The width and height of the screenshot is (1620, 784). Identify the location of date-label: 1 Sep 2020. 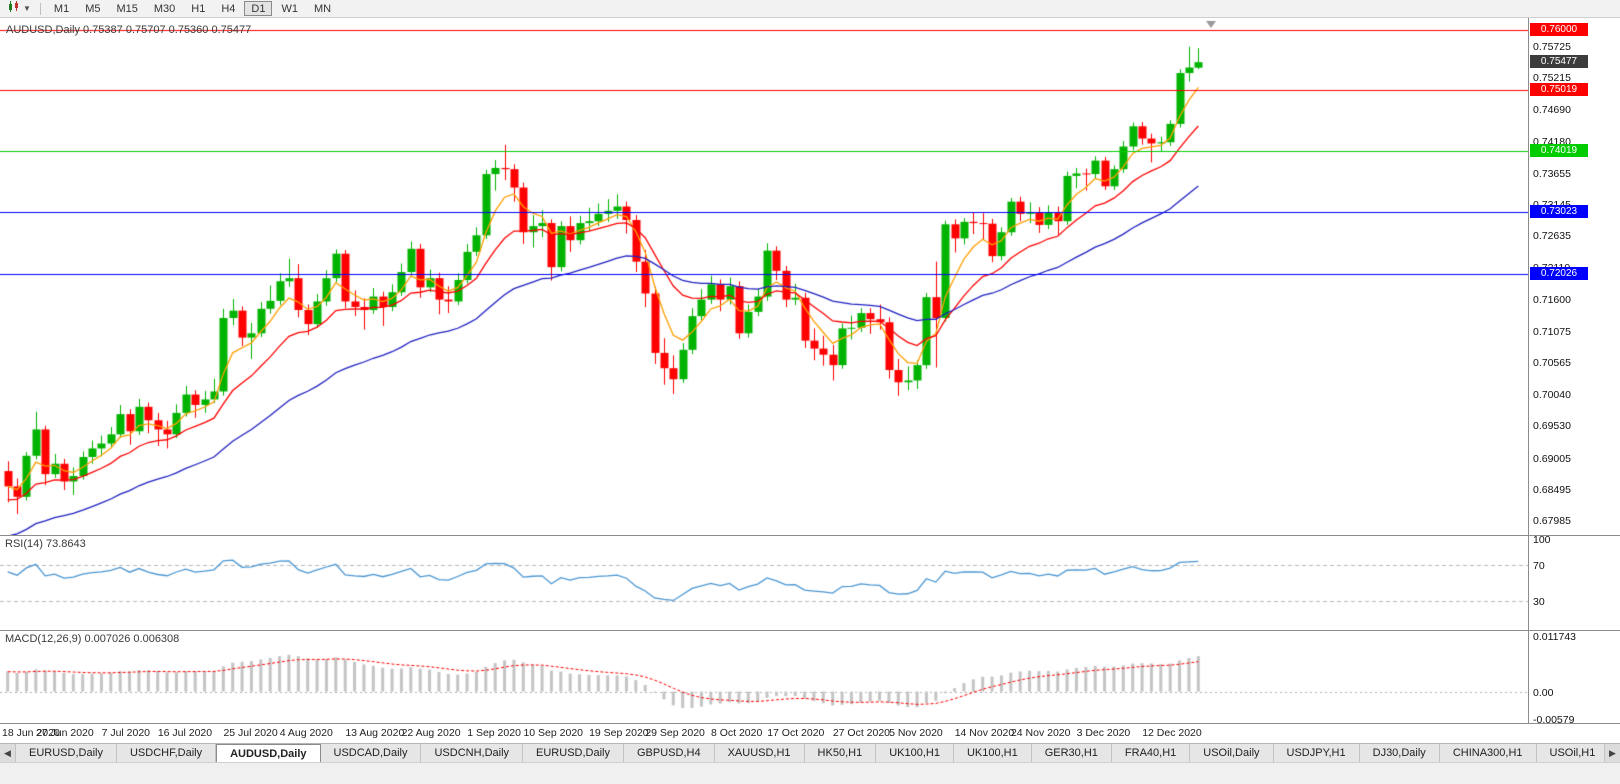
(494, 733).